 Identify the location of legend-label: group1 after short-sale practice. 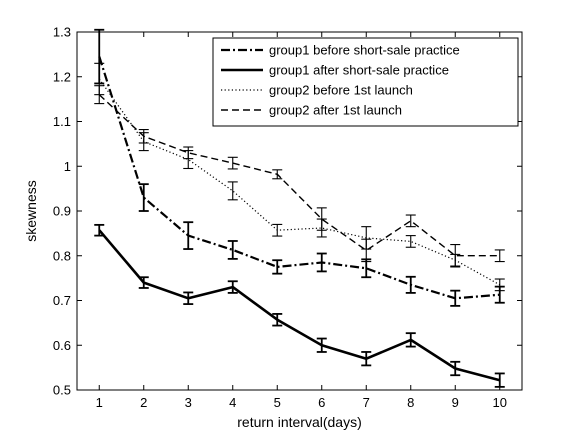
(359, 70).